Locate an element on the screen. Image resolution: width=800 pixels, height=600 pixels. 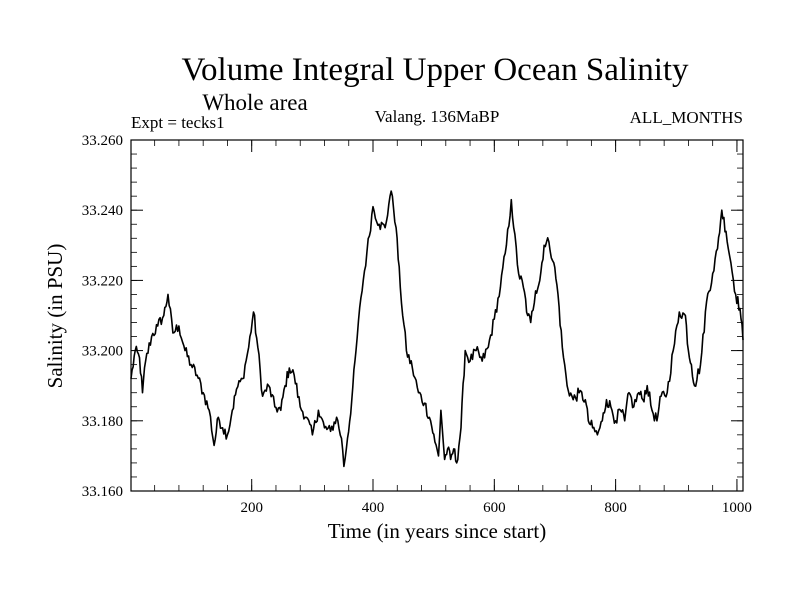
y-axis-tick-labels: 33.160 33.180 33.200 33.220 33.240 33.260 is located at coordinates (102, 316).